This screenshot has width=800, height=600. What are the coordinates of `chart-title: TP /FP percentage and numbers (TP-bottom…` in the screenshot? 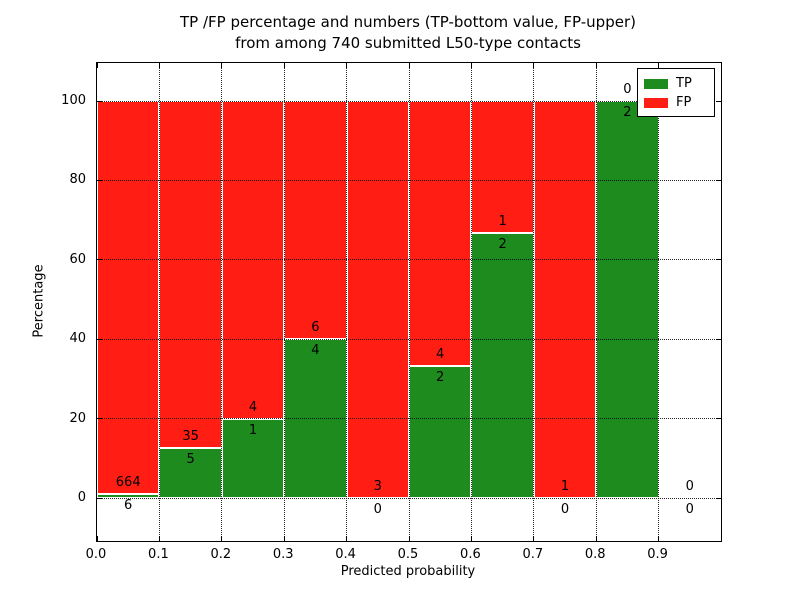 It's located at (408, 33).